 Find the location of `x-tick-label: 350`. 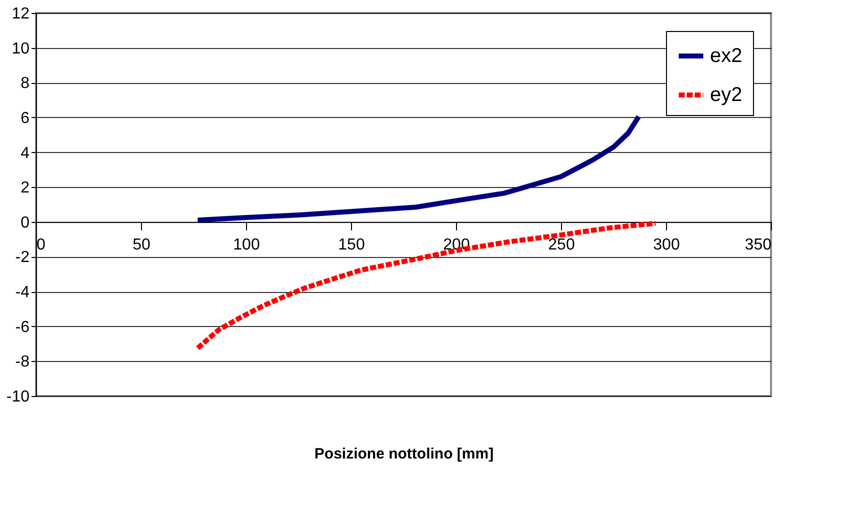

x-tick-label: 350 is located at coordinates (758, 245).